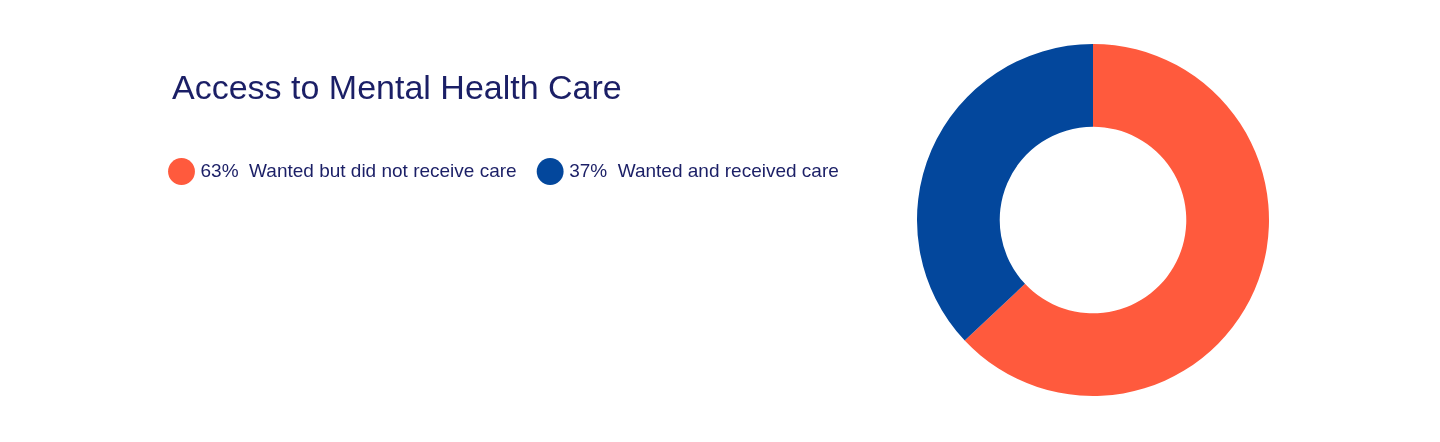 The width and height of the screenshot is (1440, 442). What do you see at coordinates (358, 170) in the screenshot?
I see `legend-label: 63% Wanted but did not receive care` at bounding box center [358, 170].